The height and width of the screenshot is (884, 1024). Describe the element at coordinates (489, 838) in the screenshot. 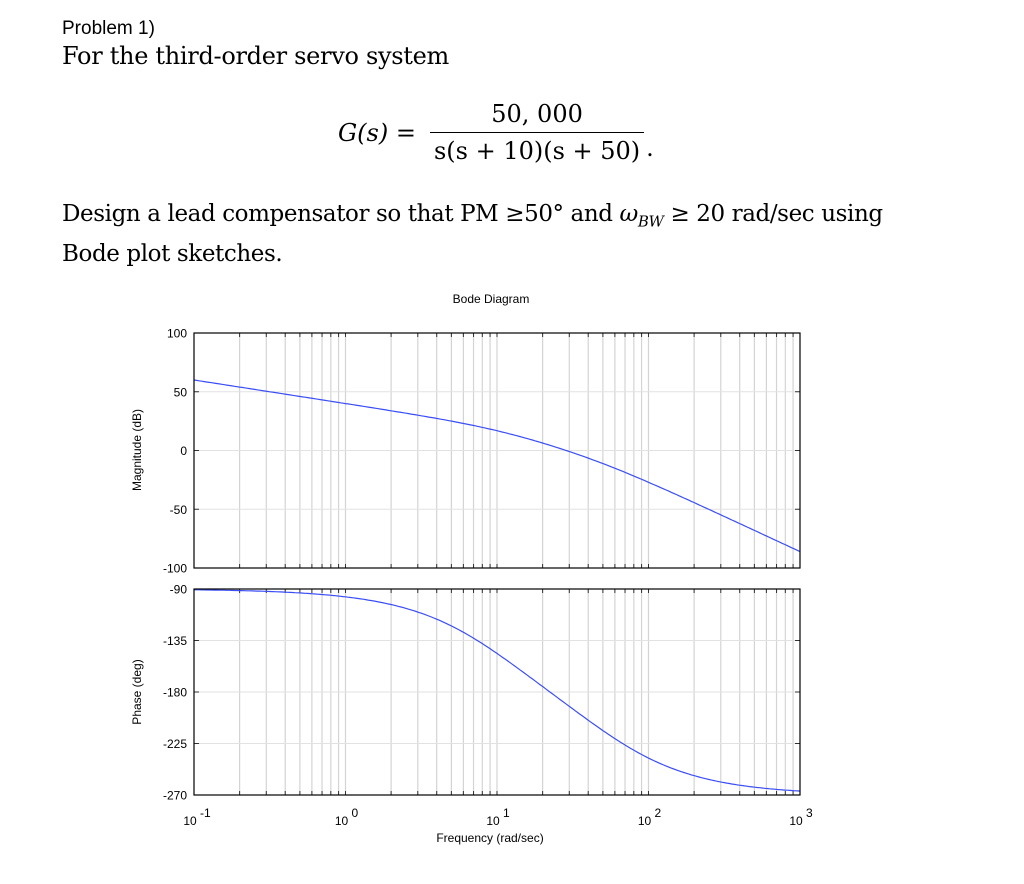

I see `frequency-axis-label: Frequency (rad/sec)` at that location.